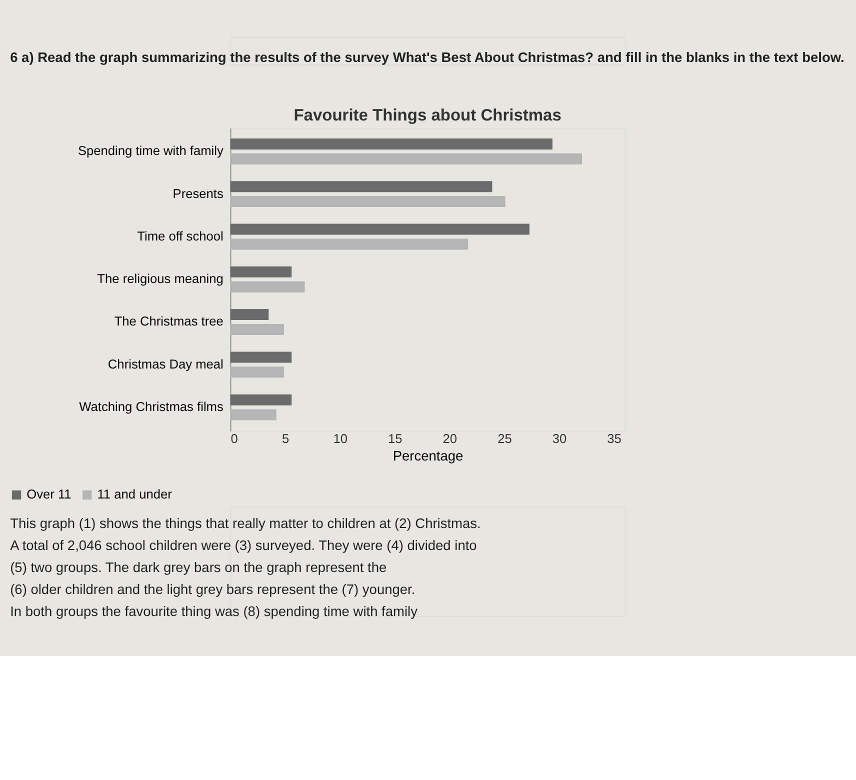  Describe the element at coordinates (213, 590) in the screenshot. I see `text: (6) older children and the light grey bars represent the (7) younger.` at that location.